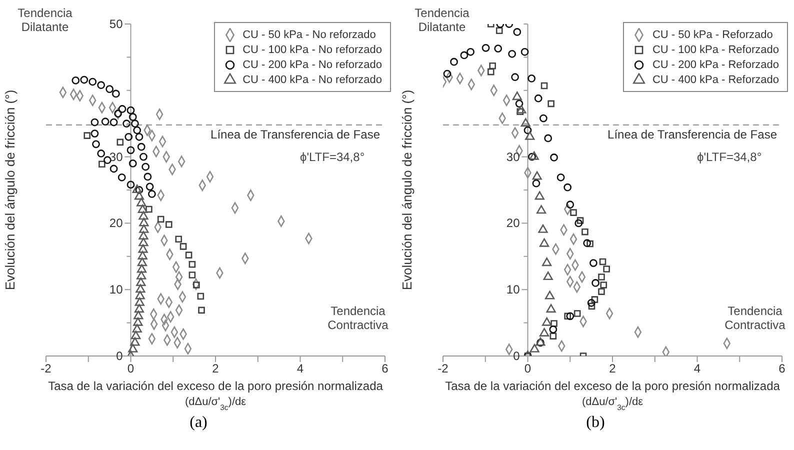  Describe the element at coordinates (45, 20) in the screenshot. I see `annotation: Tendencia Dilatante` at that location.